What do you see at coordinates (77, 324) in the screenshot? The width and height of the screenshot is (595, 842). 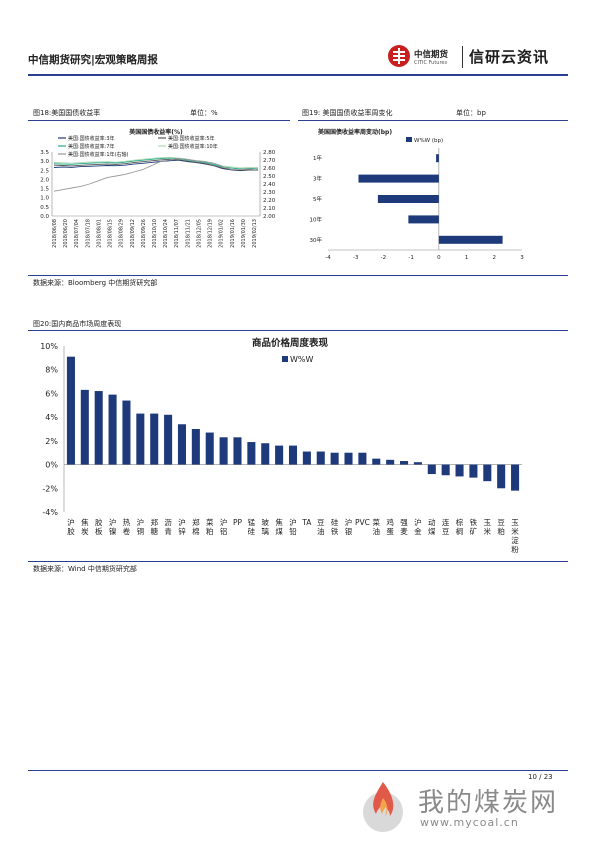 I see `fig20-title: 图20:国内商品市场周度表现` at bounding box center [77, 324].